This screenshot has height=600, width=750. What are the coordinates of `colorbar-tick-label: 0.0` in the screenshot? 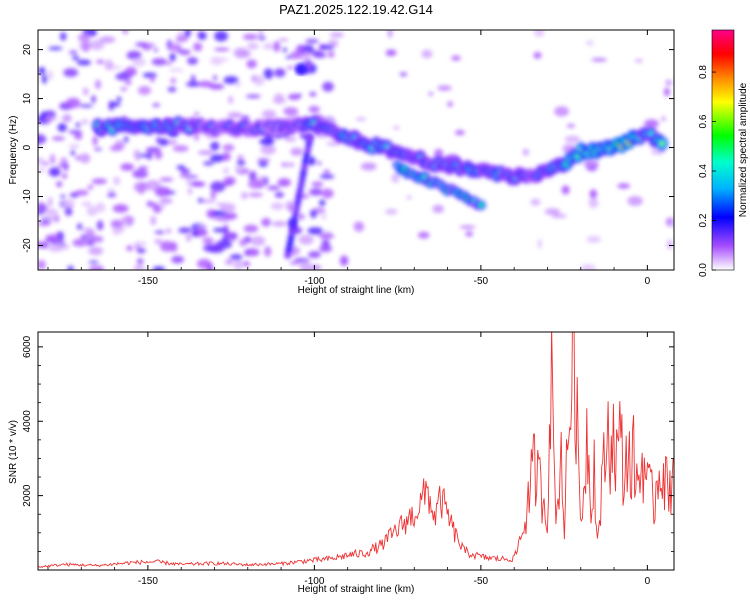 It's located at (703, 270).